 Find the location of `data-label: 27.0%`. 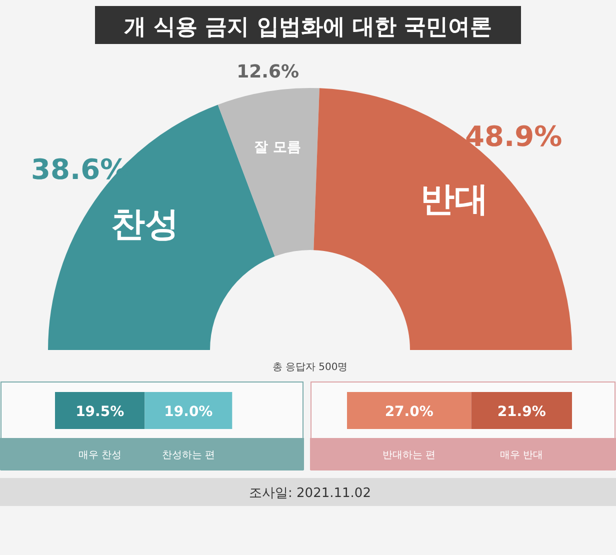

data-label: 27.0% is located at coordinates (409, 412).